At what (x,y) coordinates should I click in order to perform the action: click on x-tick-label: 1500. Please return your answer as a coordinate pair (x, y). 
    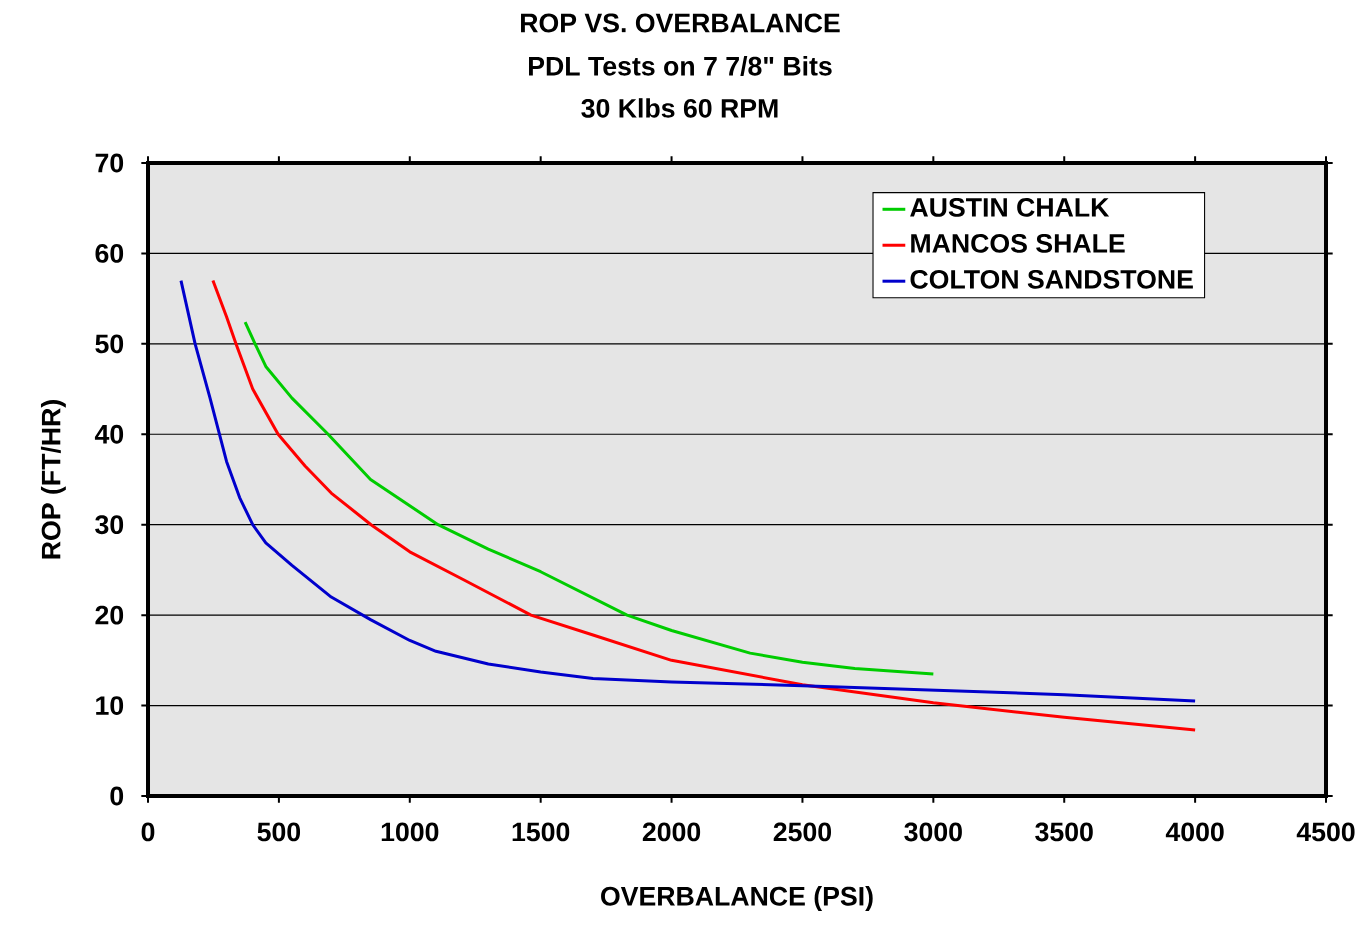
    Looking at the image, I should click on (541, 832).